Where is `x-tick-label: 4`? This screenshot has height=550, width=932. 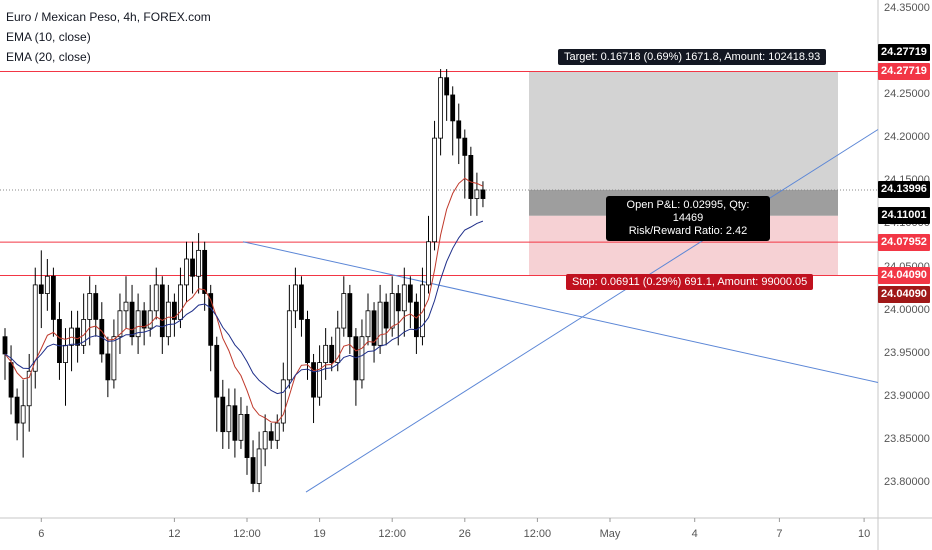
x-tick-label: 4 is located at coordinates (694, 534).